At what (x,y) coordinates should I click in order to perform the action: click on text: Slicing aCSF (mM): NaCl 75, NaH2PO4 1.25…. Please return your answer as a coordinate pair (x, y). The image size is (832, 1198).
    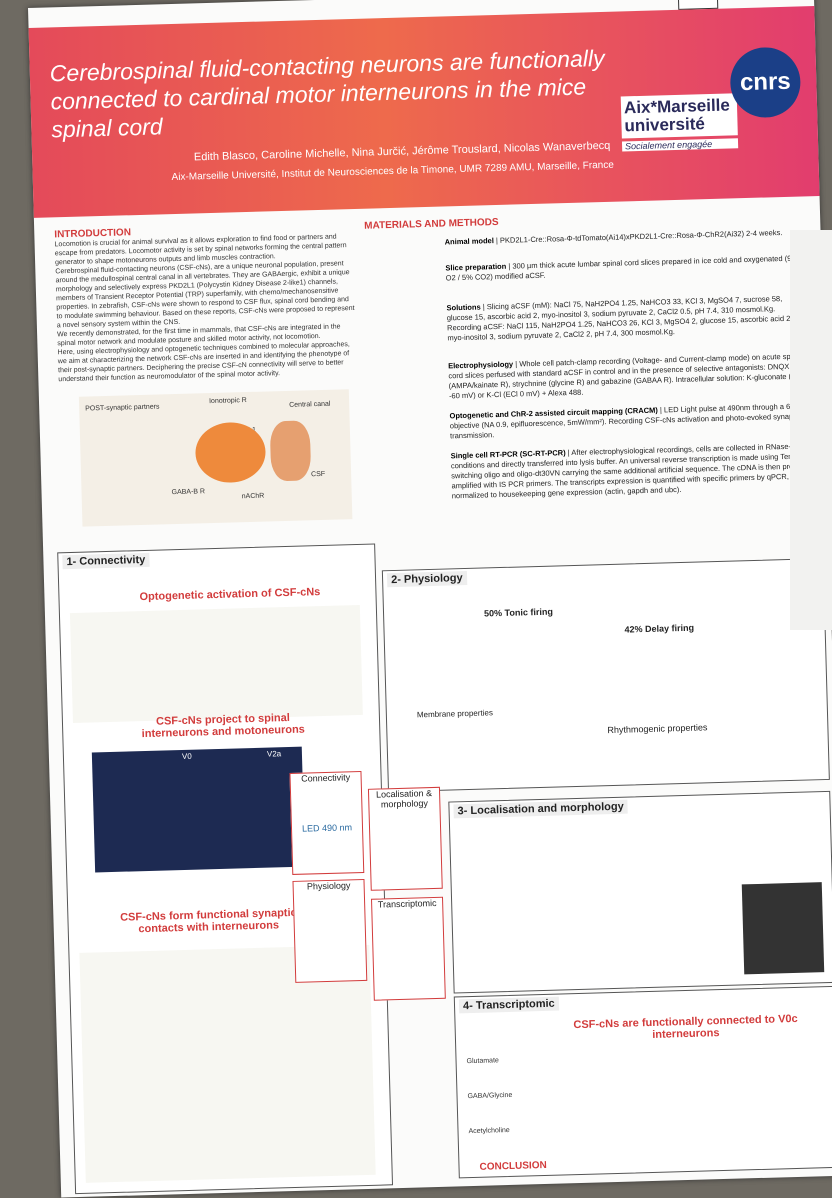
    Looking at the image, I should click on (619, 318).